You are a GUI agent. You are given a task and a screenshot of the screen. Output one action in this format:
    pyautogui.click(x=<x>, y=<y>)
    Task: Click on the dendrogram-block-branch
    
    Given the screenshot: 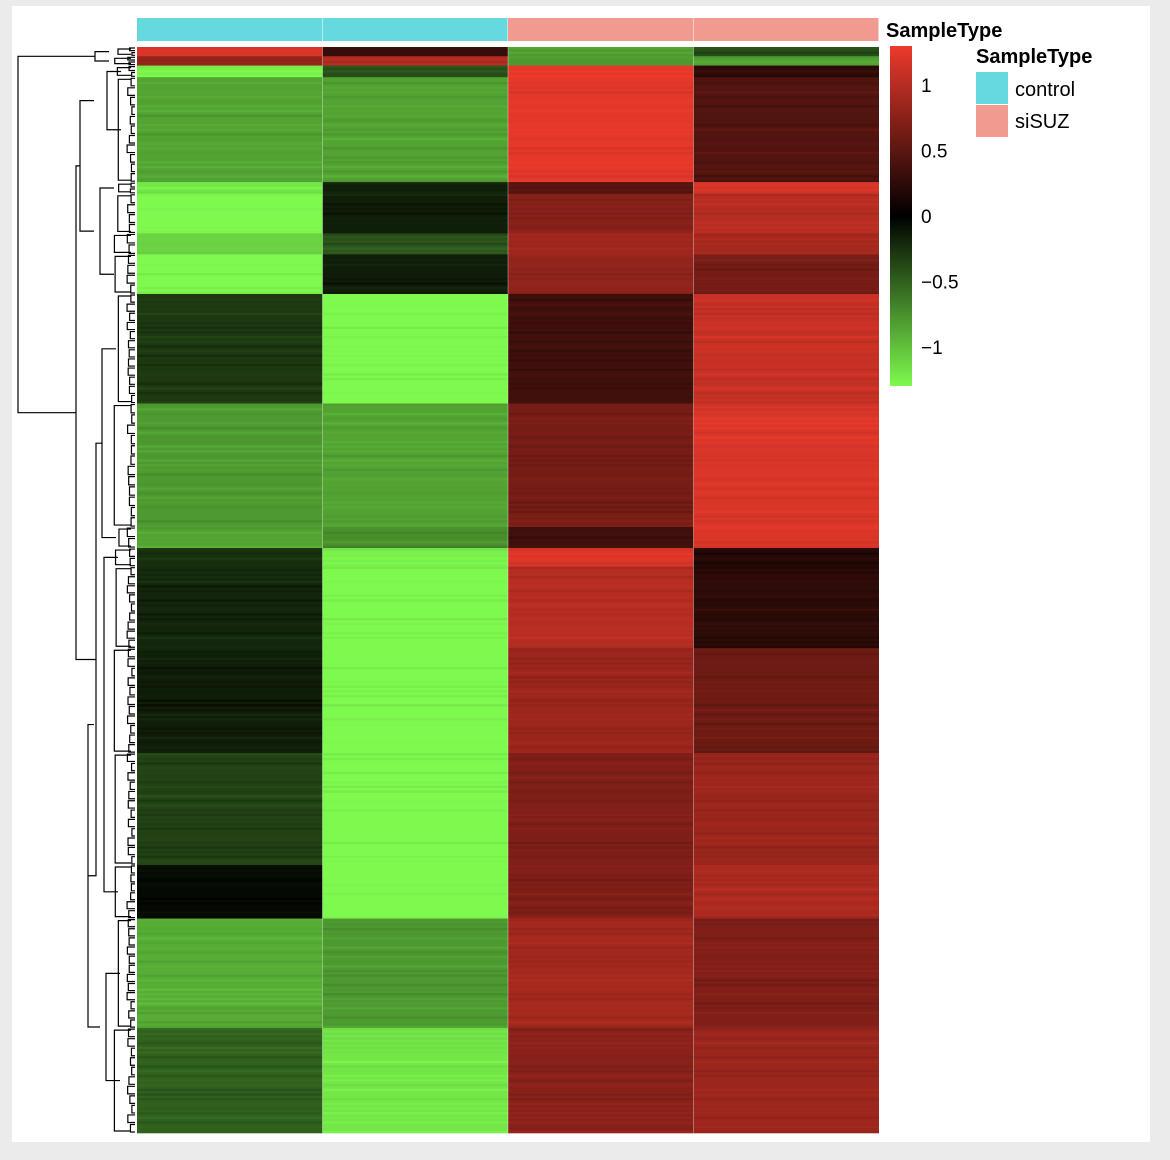 What is the action you would take?
    pyautogui.click(x=124, y=214)
    